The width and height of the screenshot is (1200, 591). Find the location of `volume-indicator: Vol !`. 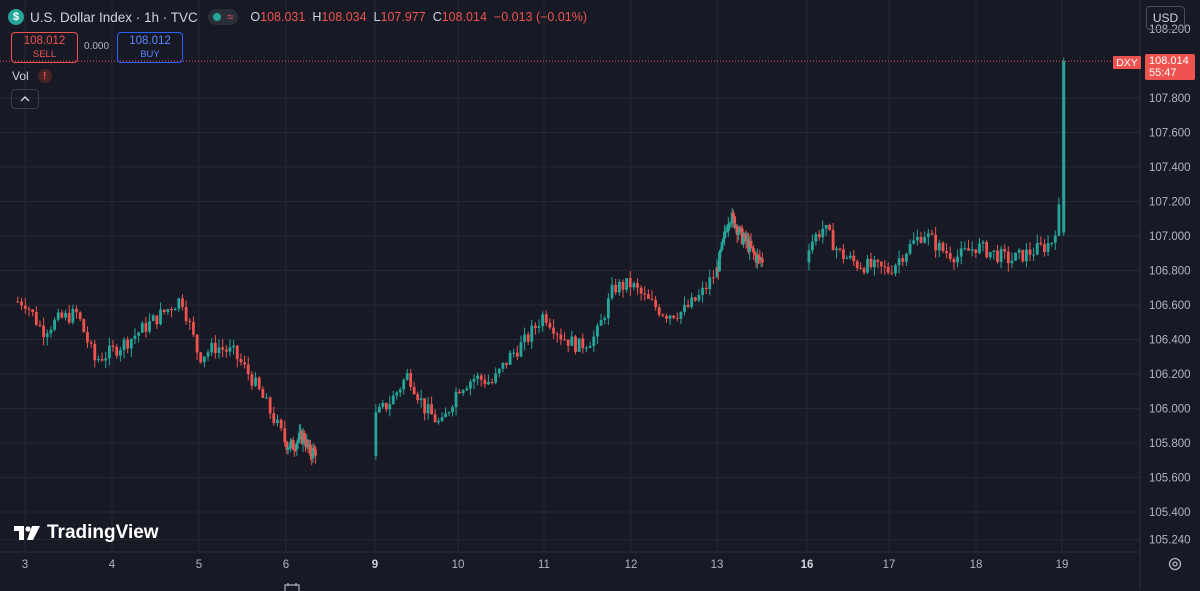

volume-indicator: Vol ! is located at coordinates (32, 76).